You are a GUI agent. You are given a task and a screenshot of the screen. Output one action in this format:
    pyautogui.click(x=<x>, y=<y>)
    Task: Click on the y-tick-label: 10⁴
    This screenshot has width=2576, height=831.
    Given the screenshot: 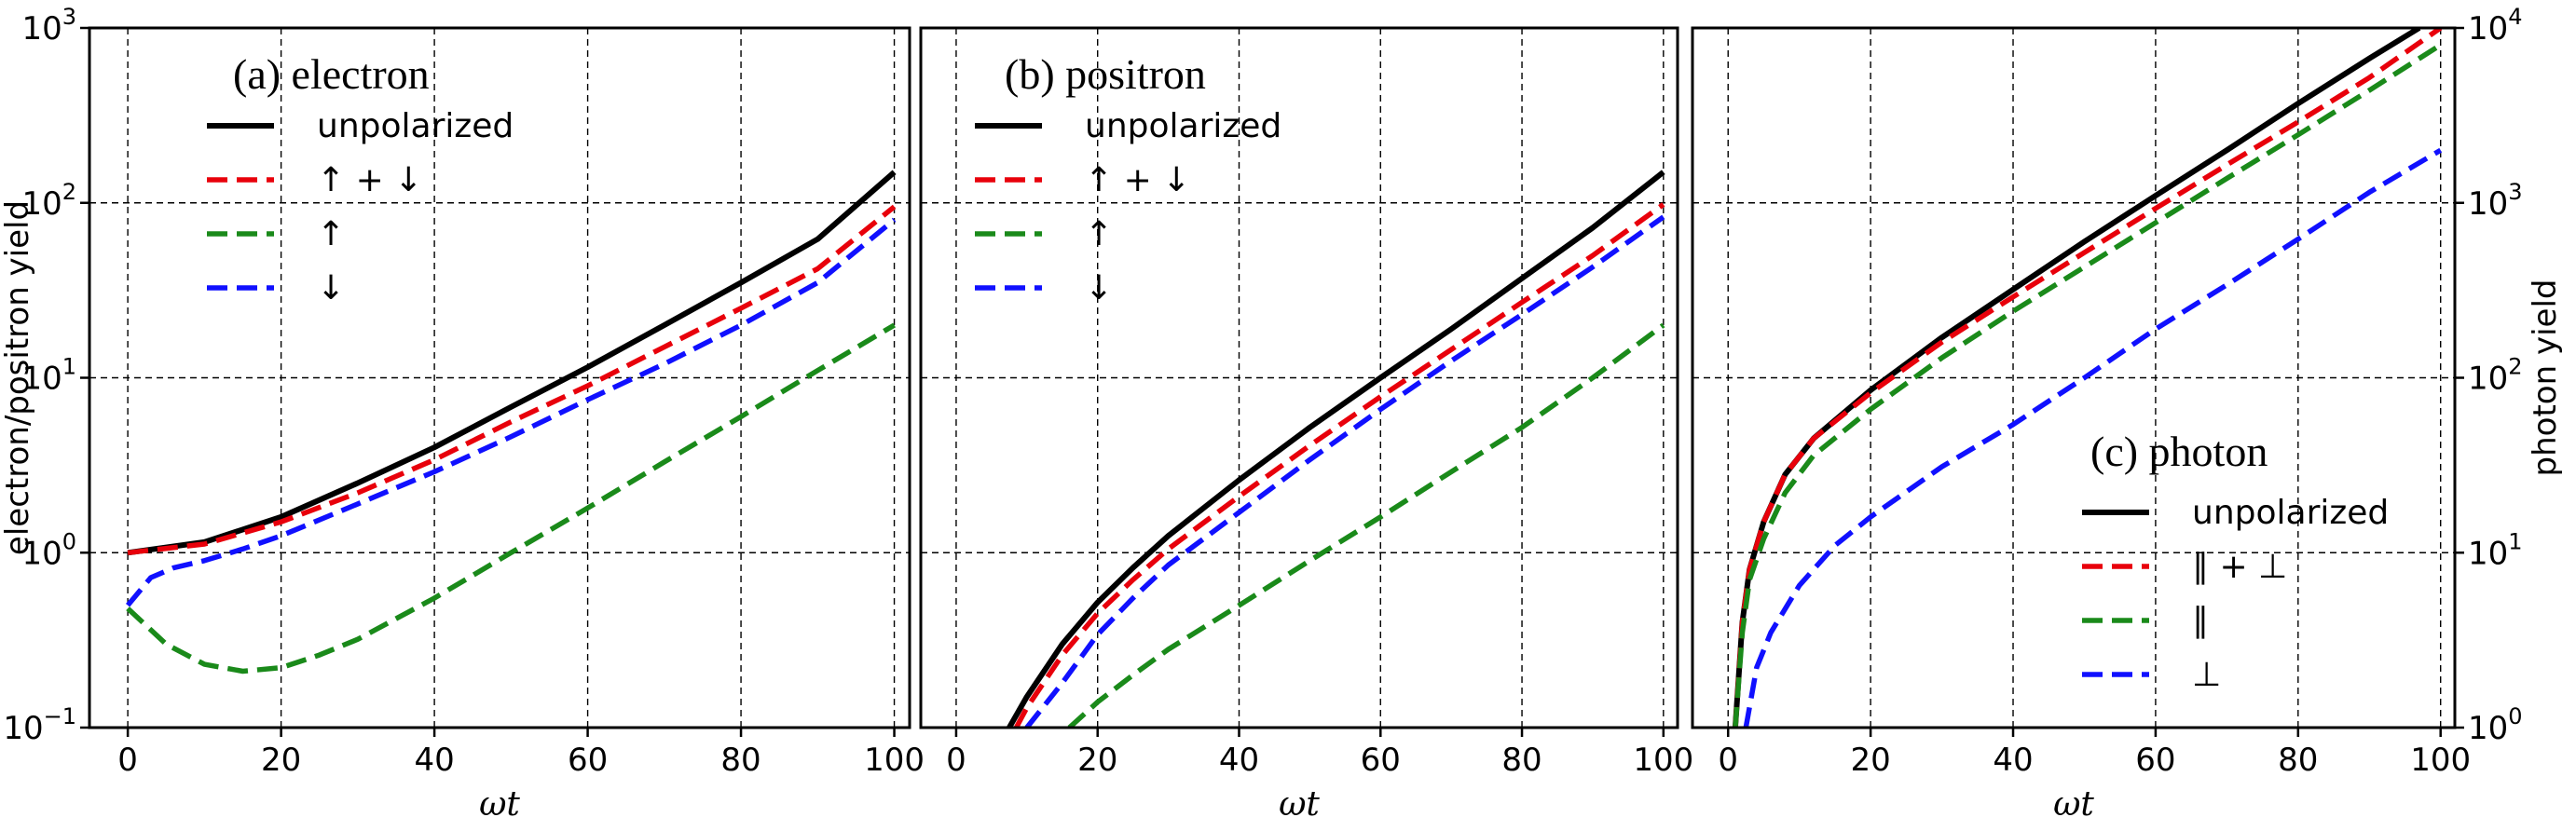 What is the action you would take?
    pyautogui.click(x=2495, y=26)
    